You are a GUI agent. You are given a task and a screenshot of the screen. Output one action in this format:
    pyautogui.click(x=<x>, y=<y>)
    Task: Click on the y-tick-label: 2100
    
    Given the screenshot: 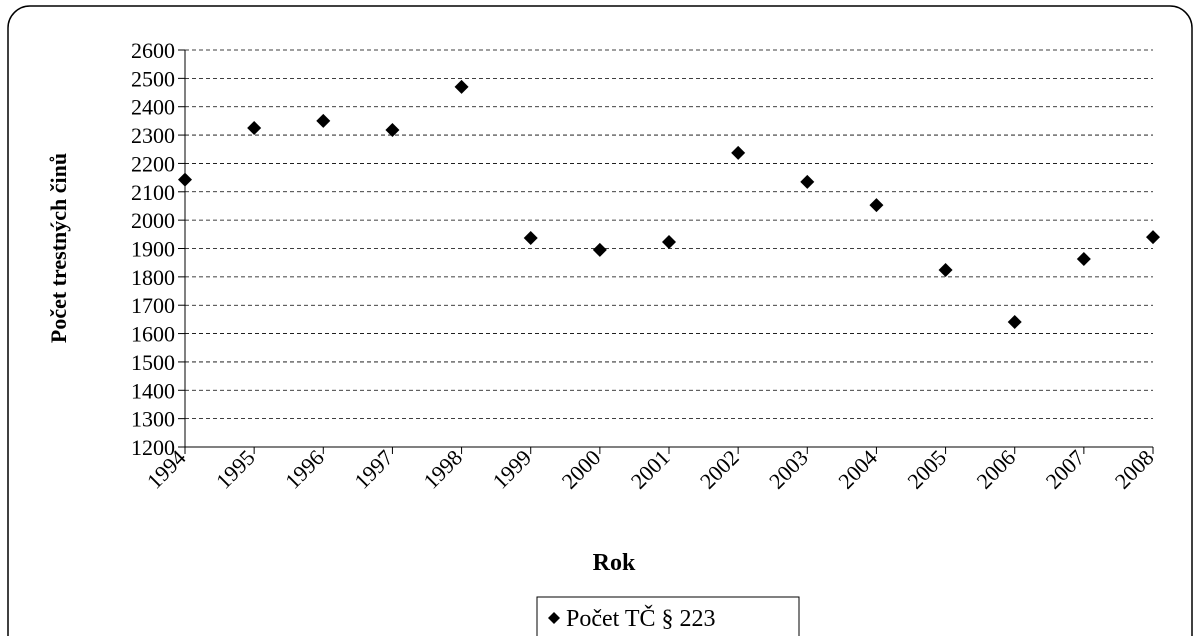 What is the action you would take?
    pyautogui.click(x=153, y=192)
    